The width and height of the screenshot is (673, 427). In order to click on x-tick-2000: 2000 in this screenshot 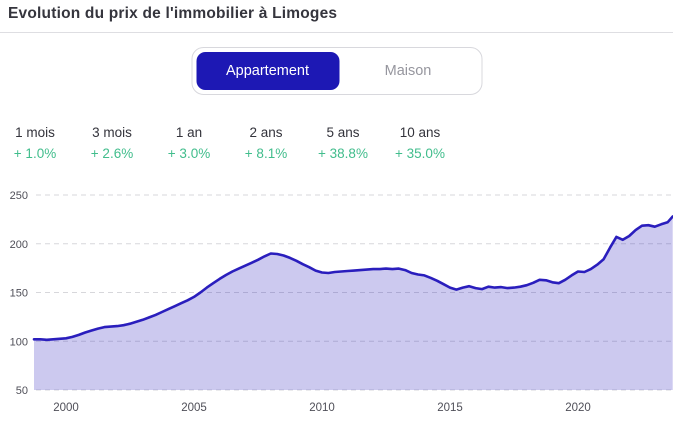, I will do `click(66, 408)`.